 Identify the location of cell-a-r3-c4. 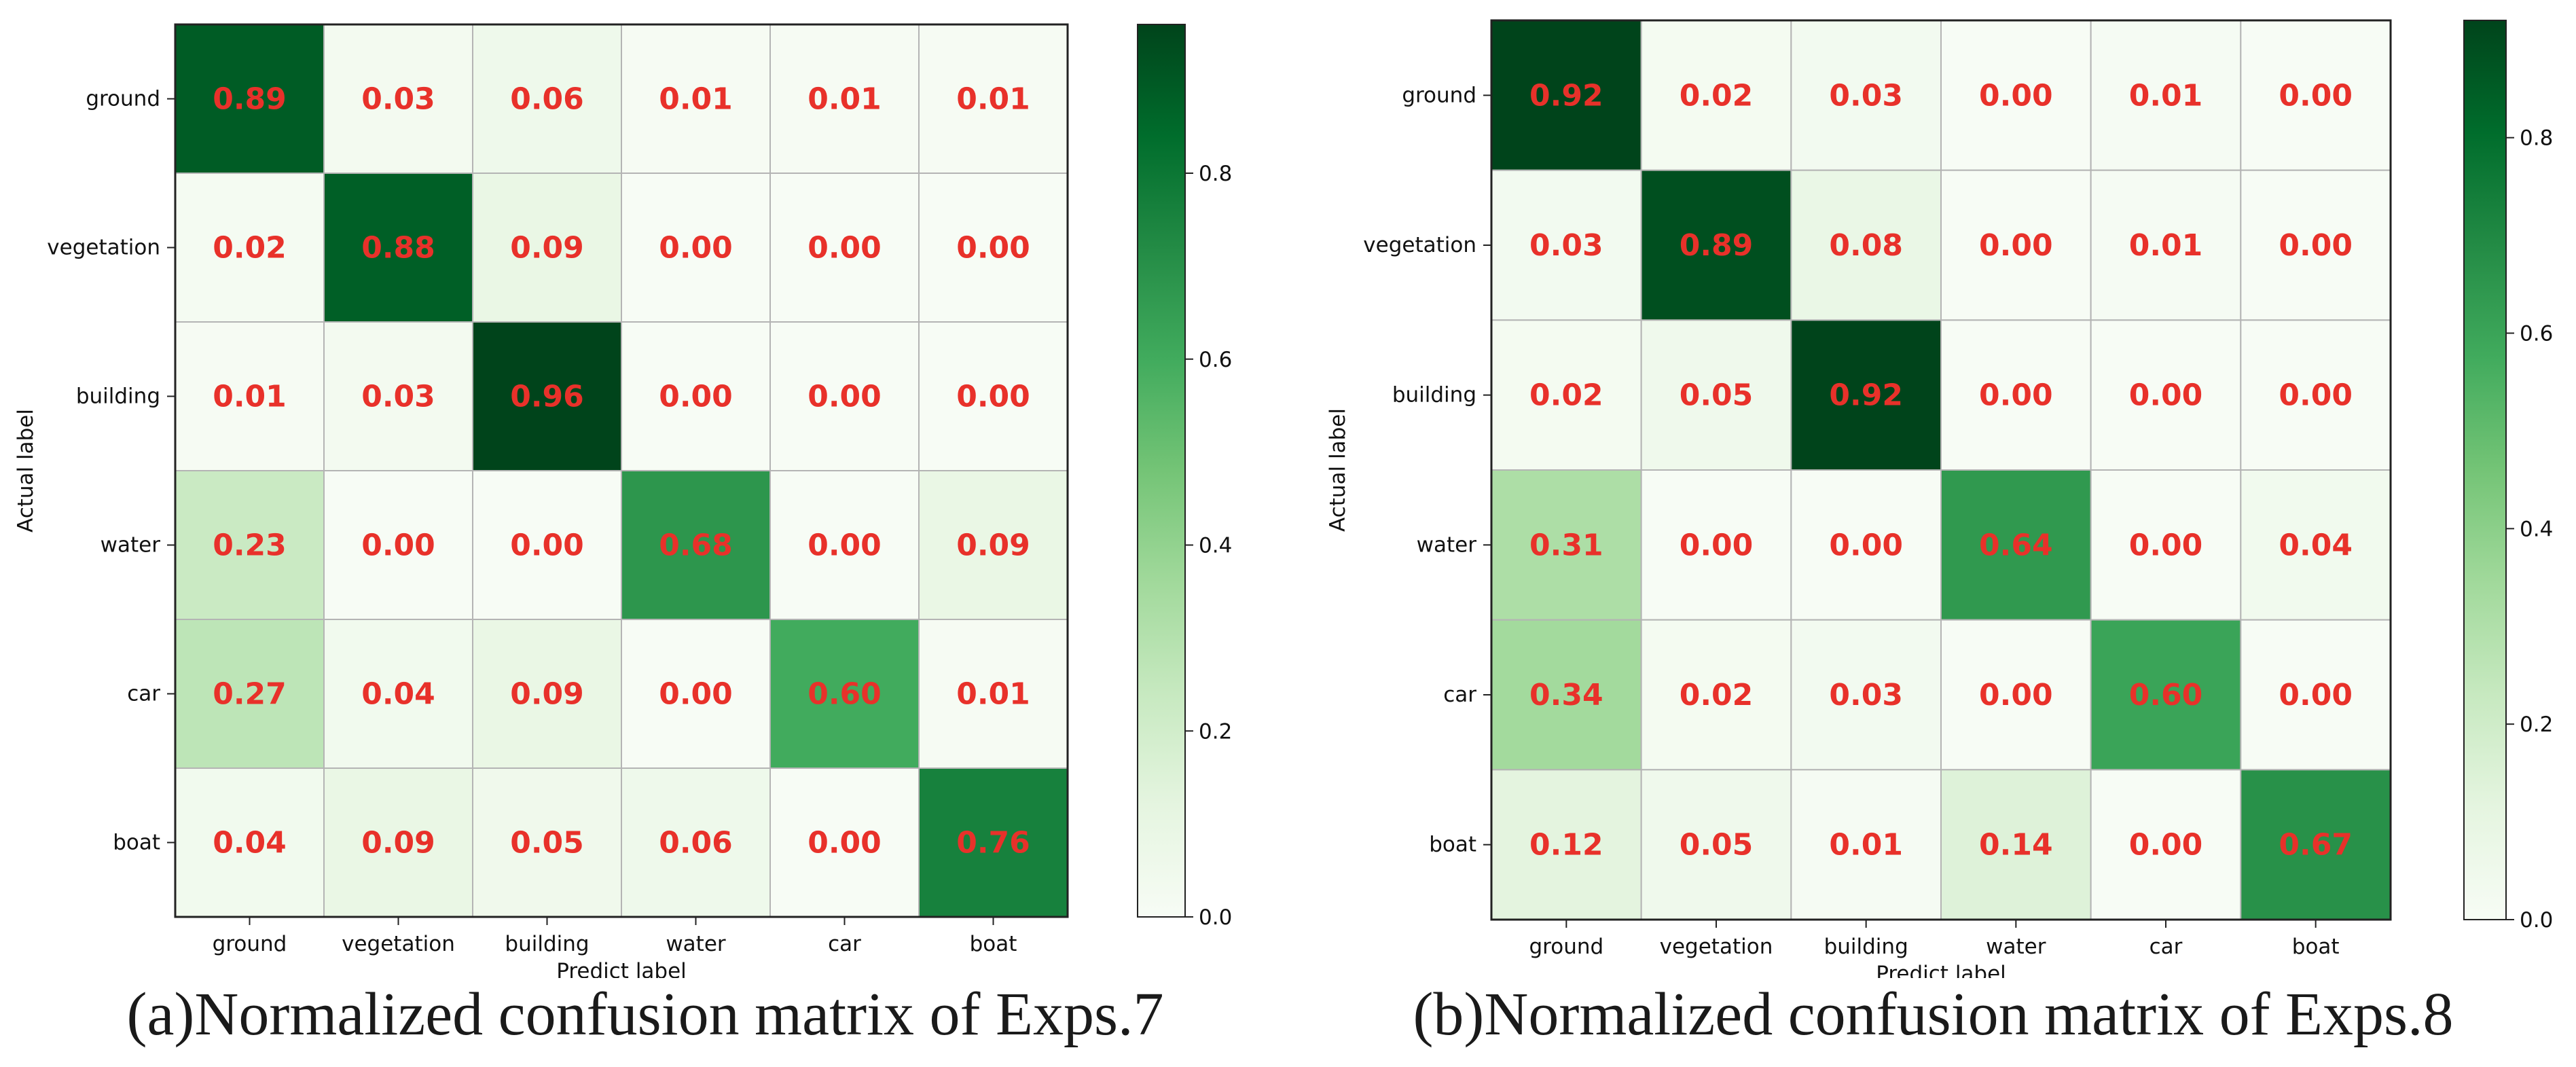
(844, 545).